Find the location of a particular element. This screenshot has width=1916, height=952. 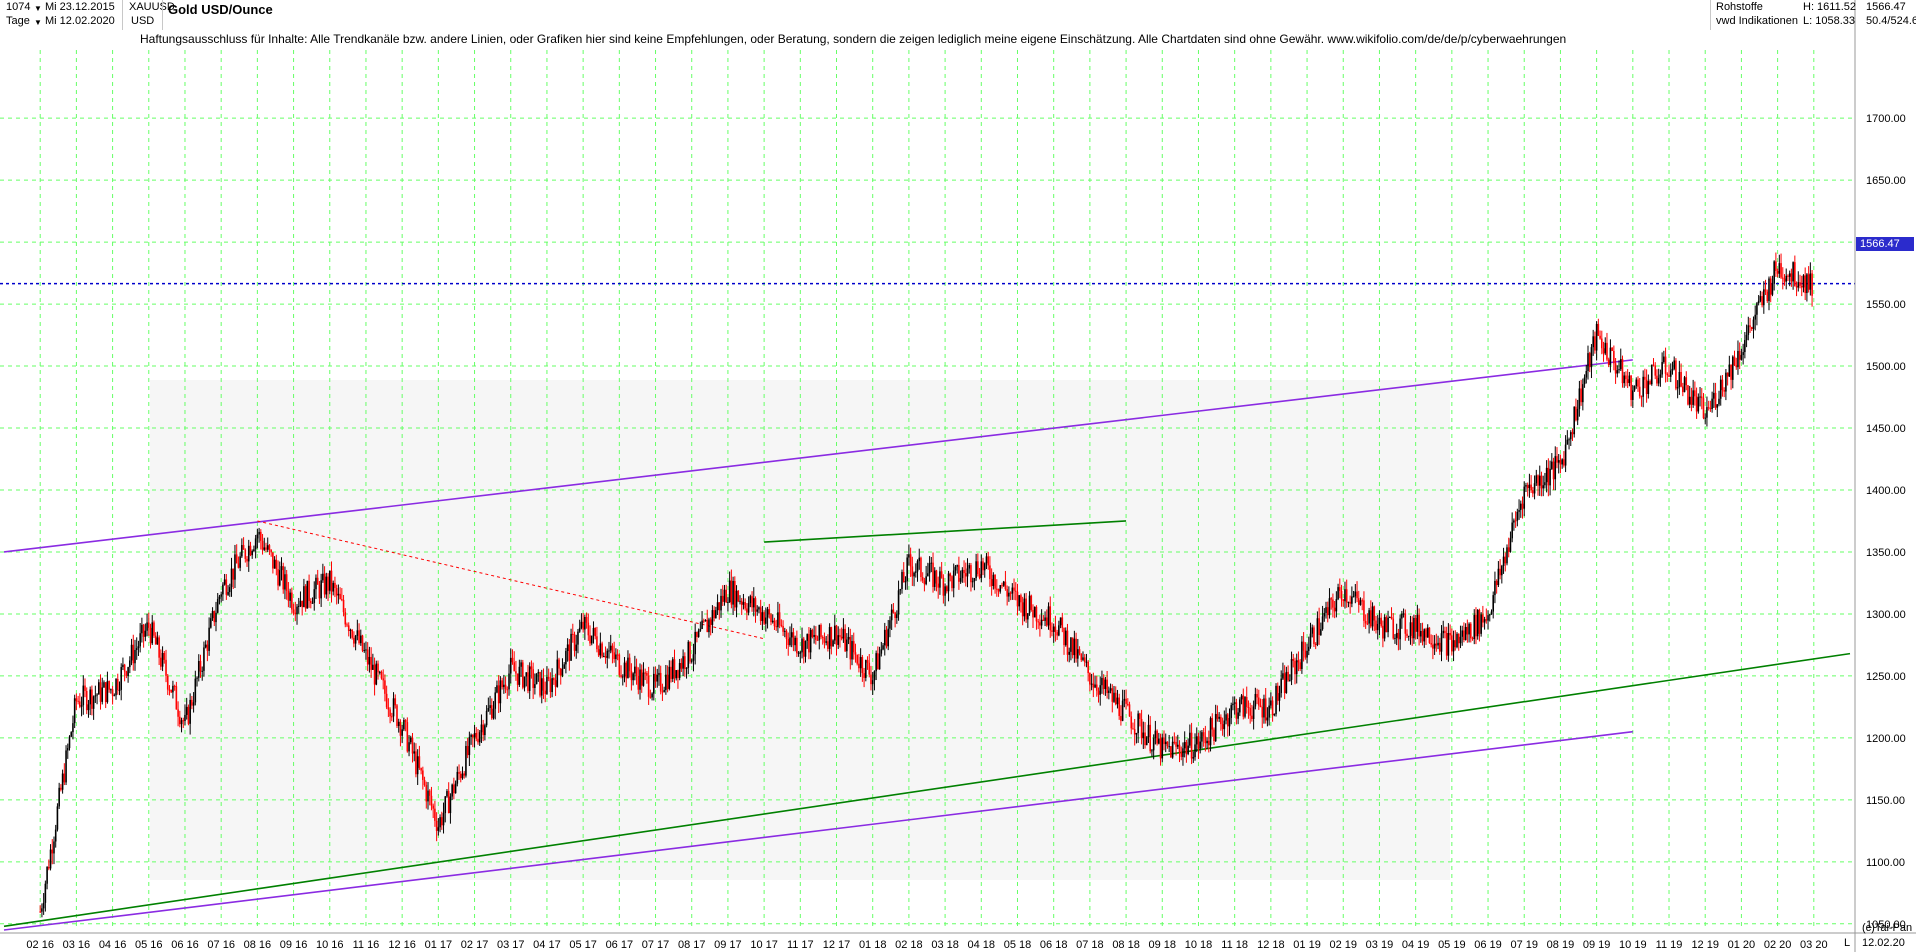

x-tick-label: 01 18 is located at coordinates (873, 945).